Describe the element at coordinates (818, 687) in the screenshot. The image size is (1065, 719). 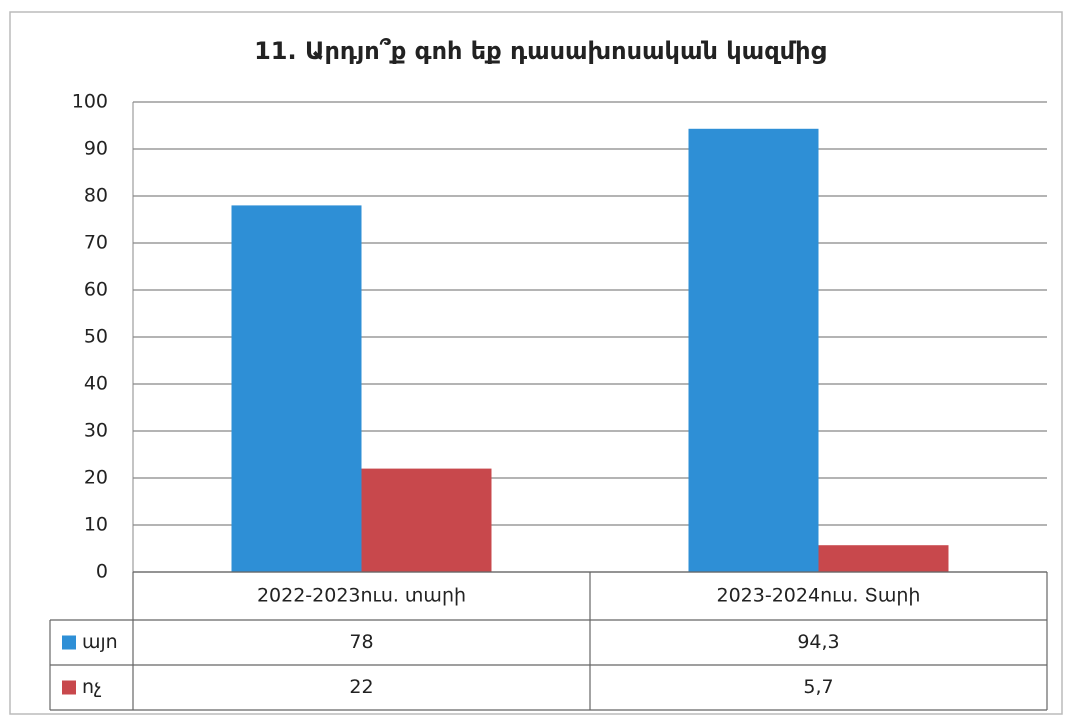
I see `table-value: 5,7` at that location.